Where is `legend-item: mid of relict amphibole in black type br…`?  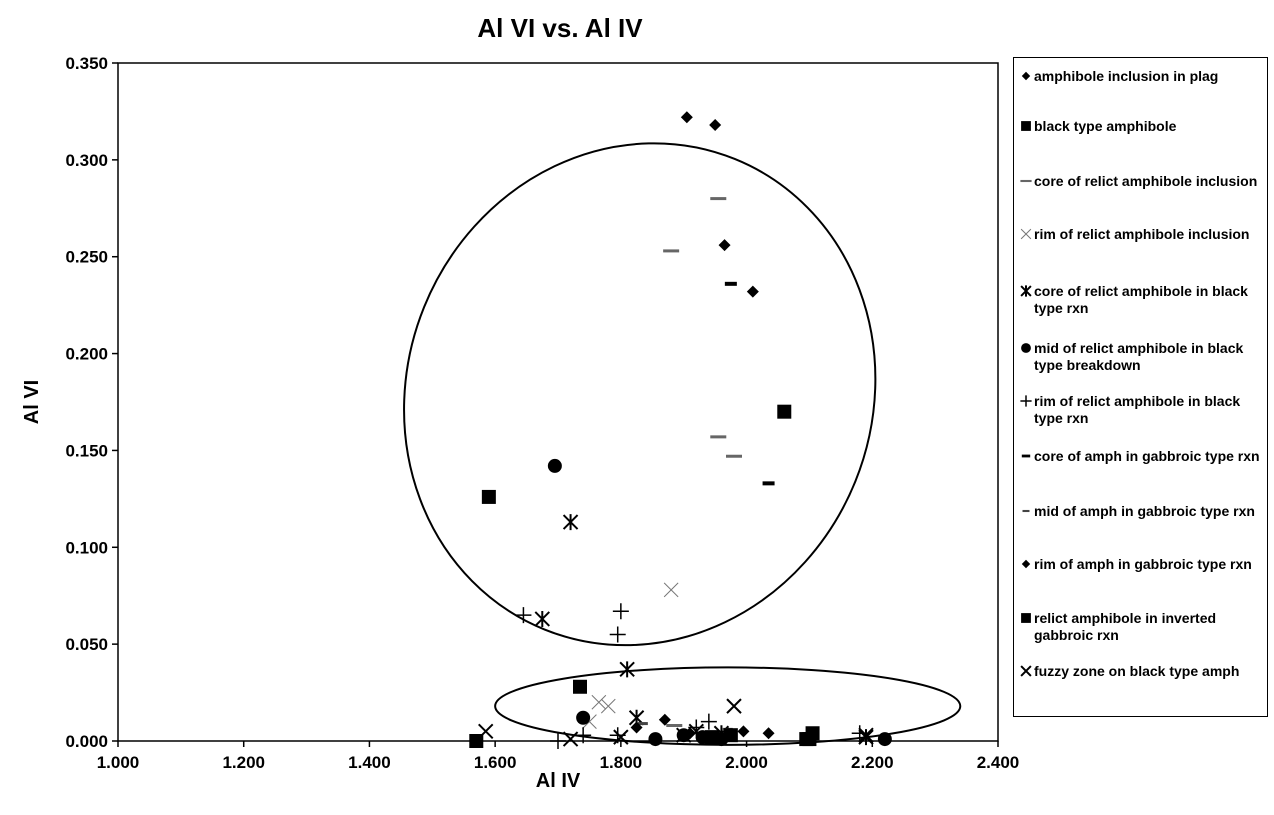
legend-item: mid of relict amphibole in black type br… is located at coordinates (1142, 357).